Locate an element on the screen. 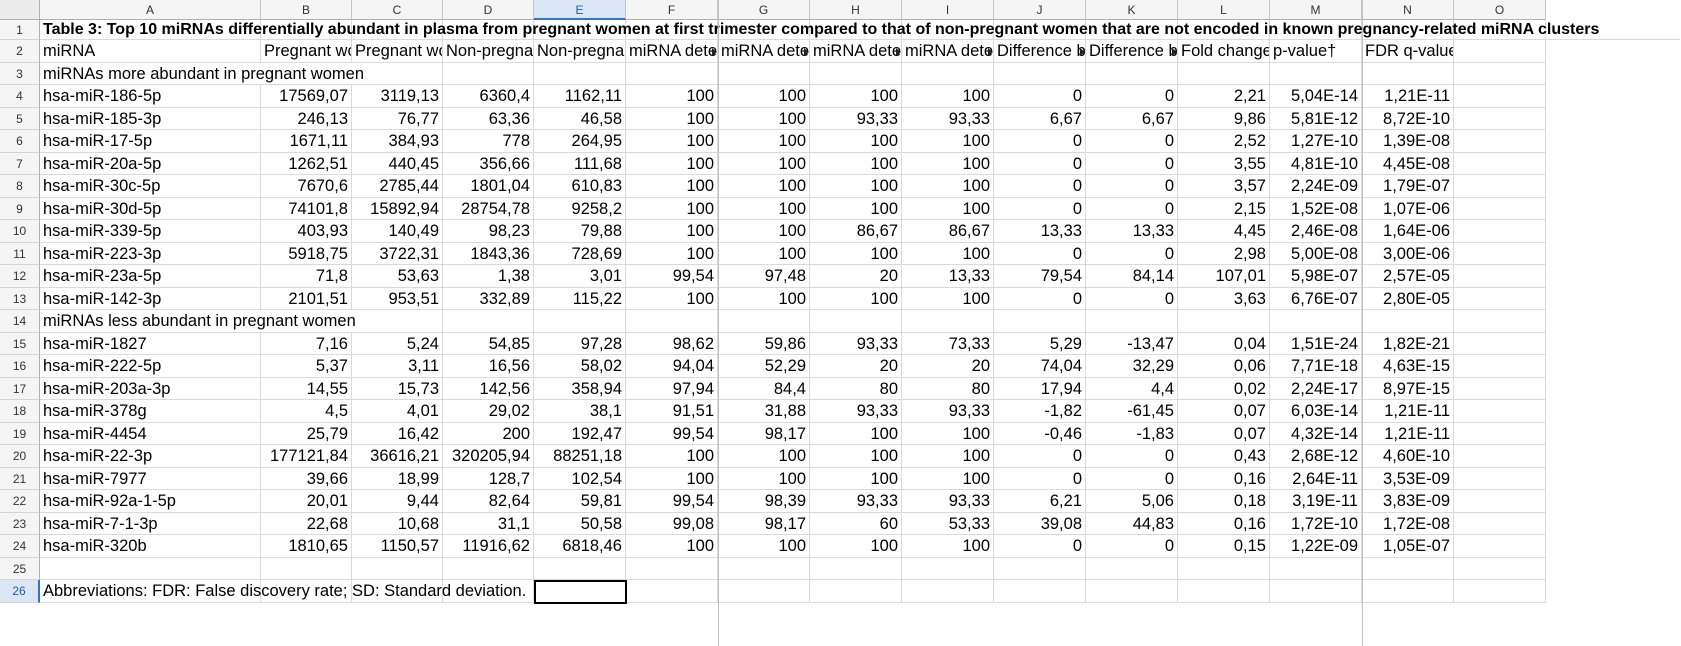 The width and height of the screenshot is (1681, 646). data-cell: 4,4 is located at coordinates (1132, 388).